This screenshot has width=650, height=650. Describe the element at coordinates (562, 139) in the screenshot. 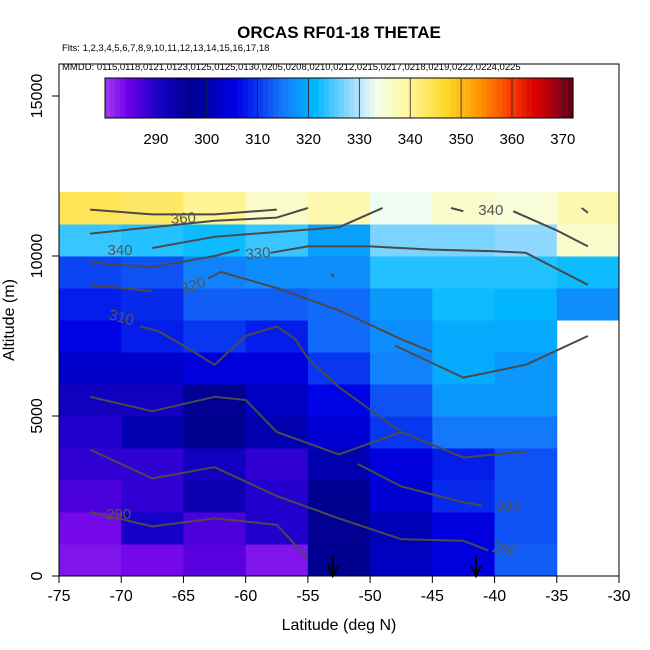

I see `colorbar-tick-label: 370` at that location.